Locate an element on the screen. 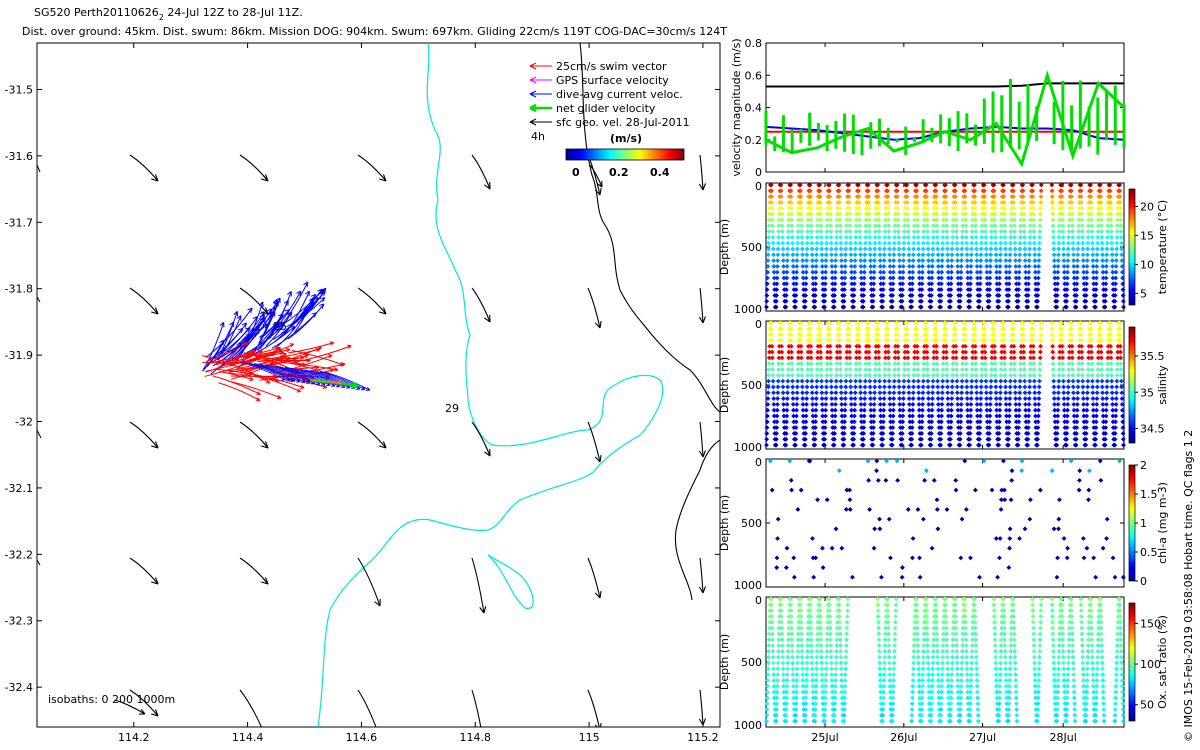  colorbar-tick-label: 0.5 is located at coordinates (1149, 552).